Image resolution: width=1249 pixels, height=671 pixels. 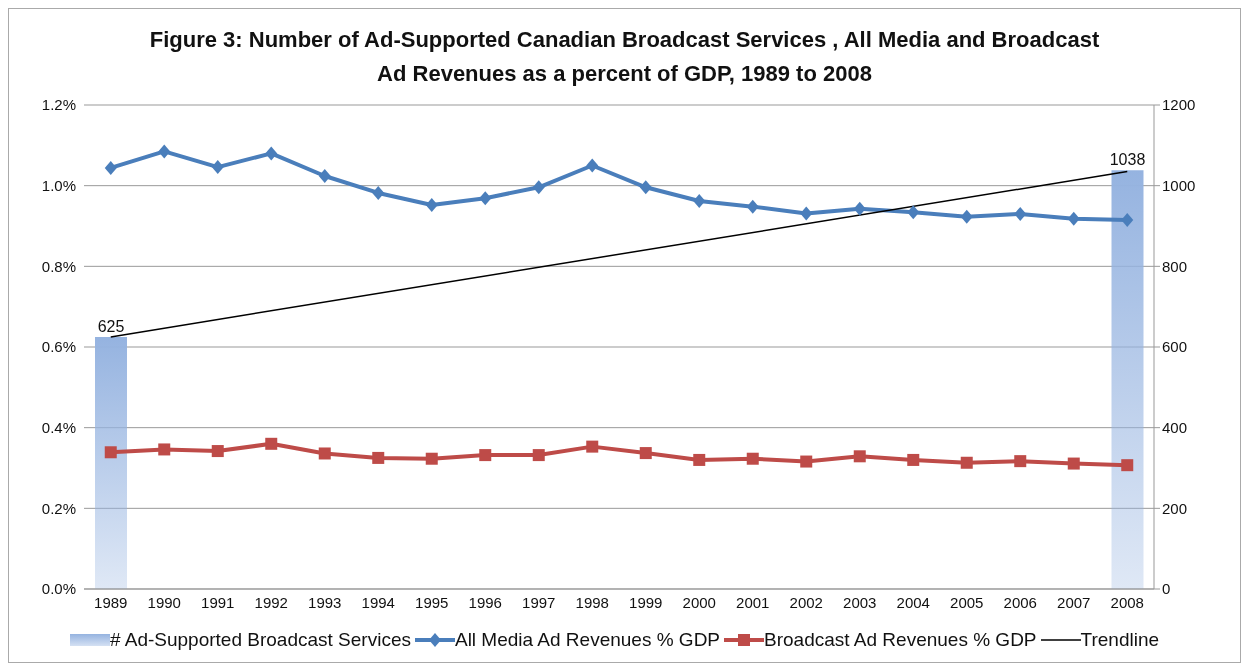 What do you see at coordinates (1127, 602) in the screenshot?
I see `x-tick-label: 2008` at bounding box center [1127, 602].